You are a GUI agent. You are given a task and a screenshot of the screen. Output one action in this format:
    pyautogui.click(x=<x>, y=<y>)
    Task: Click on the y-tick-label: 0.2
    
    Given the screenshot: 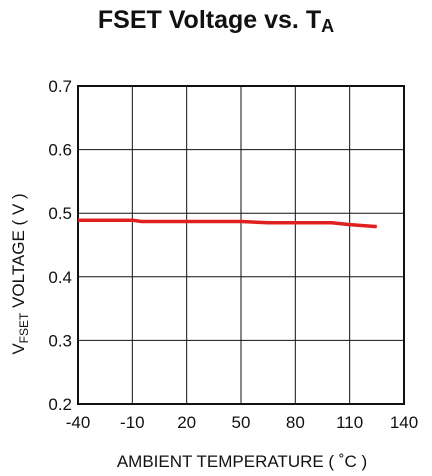 What is the action you would take?
    pyautogui.click(x=60, y=404)
    